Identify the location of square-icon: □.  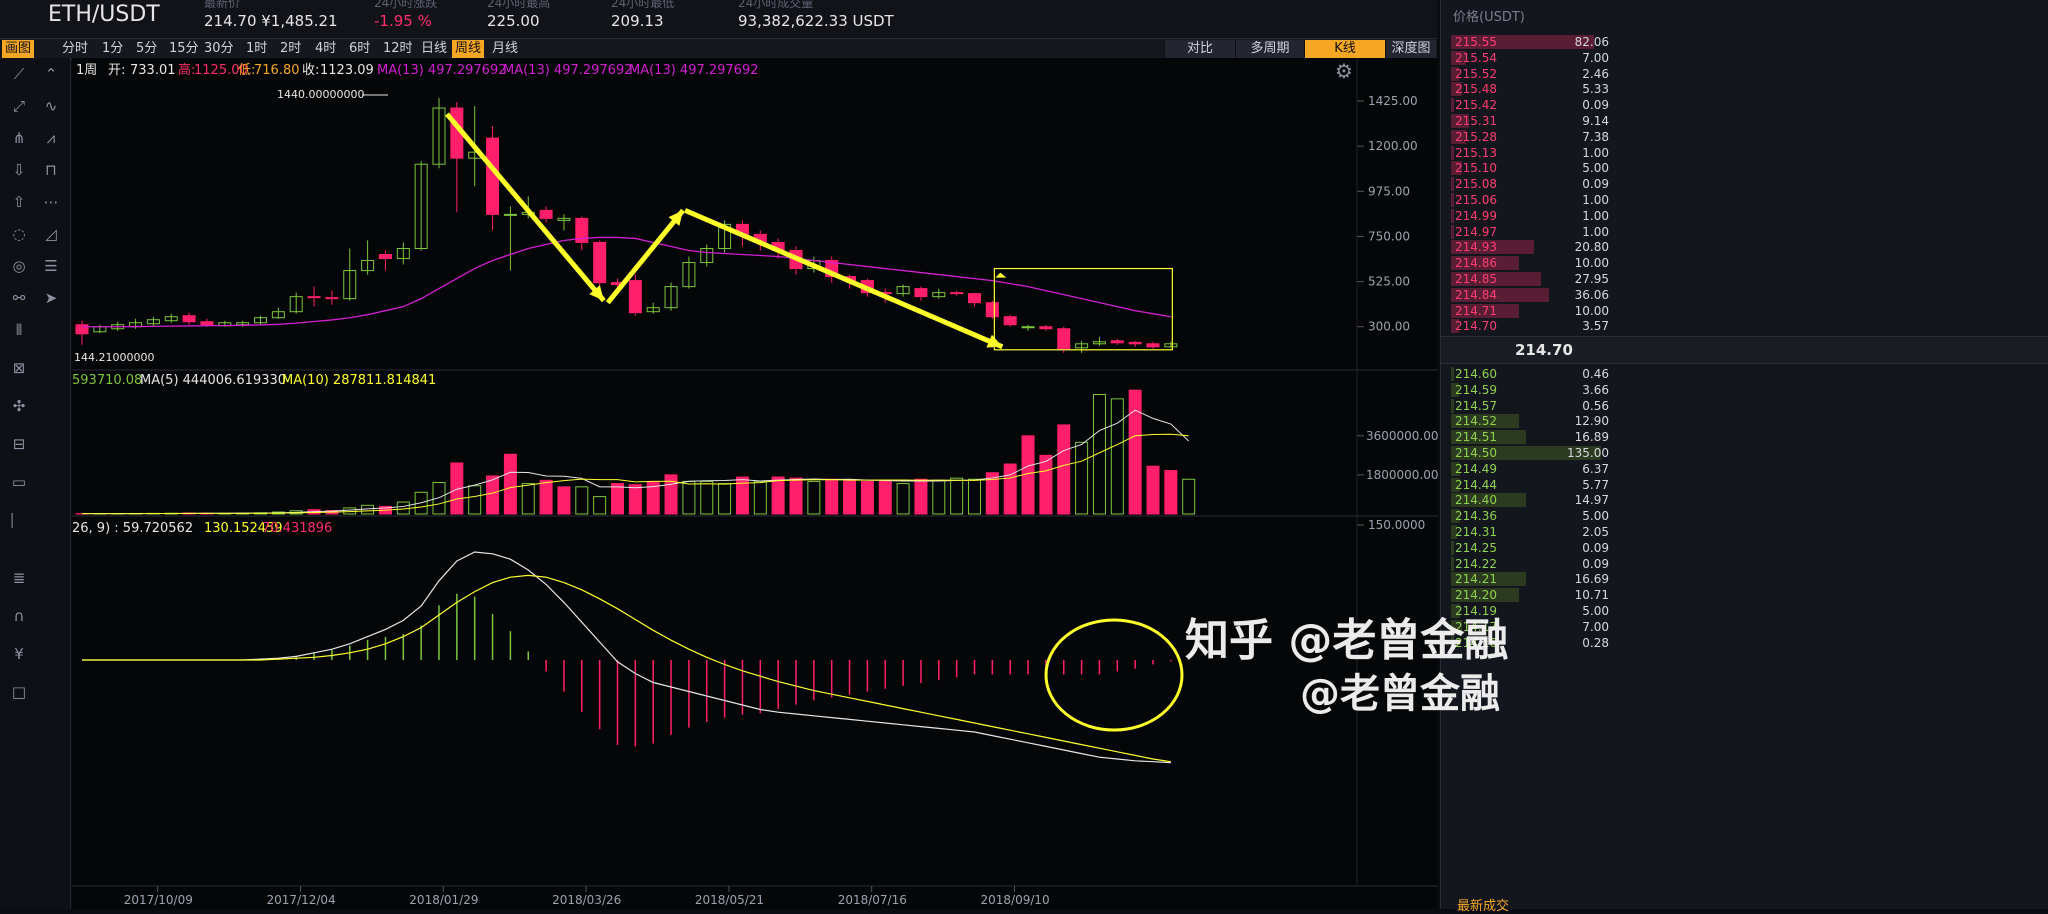
(19, 692).